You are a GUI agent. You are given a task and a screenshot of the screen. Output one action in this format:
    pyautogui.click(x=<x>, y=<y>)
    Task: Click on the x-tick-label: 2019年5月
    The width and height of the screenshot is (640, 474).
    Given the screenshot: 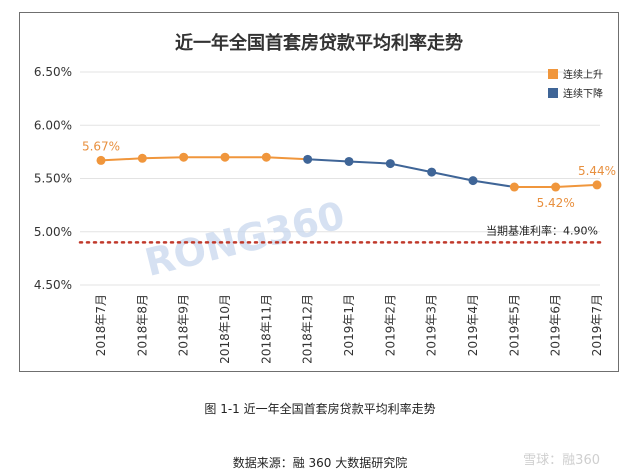 What is the action you would take?
    pyautogui.click(x=514, y=325)
    